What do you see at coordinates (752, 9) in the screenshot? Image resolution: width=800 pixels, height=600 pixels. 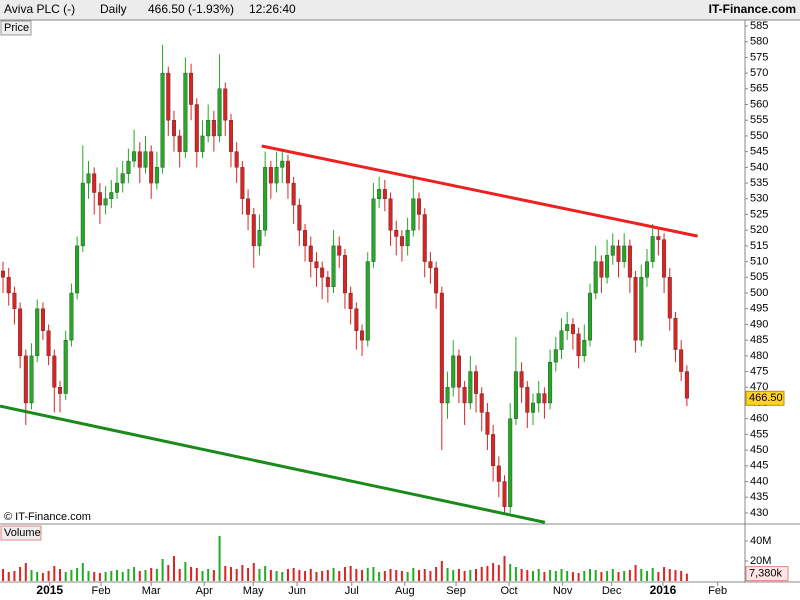 I see `brand: IT-Finance.com` at bounding box center [752, 9].